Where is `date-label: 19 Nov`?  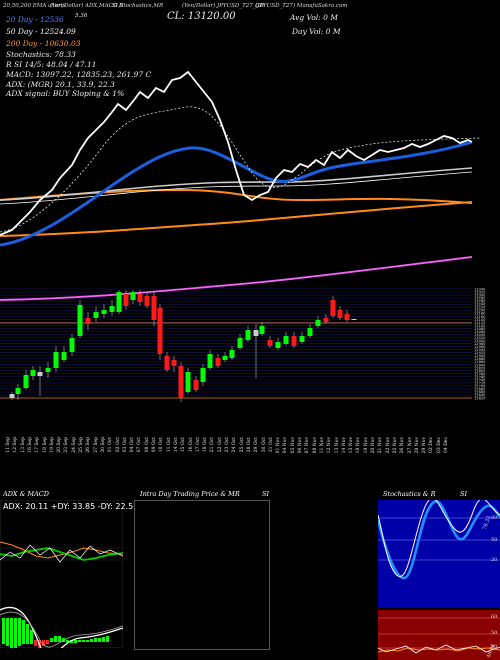 date-label: 19 Nov is located at coordinates (366, 445).